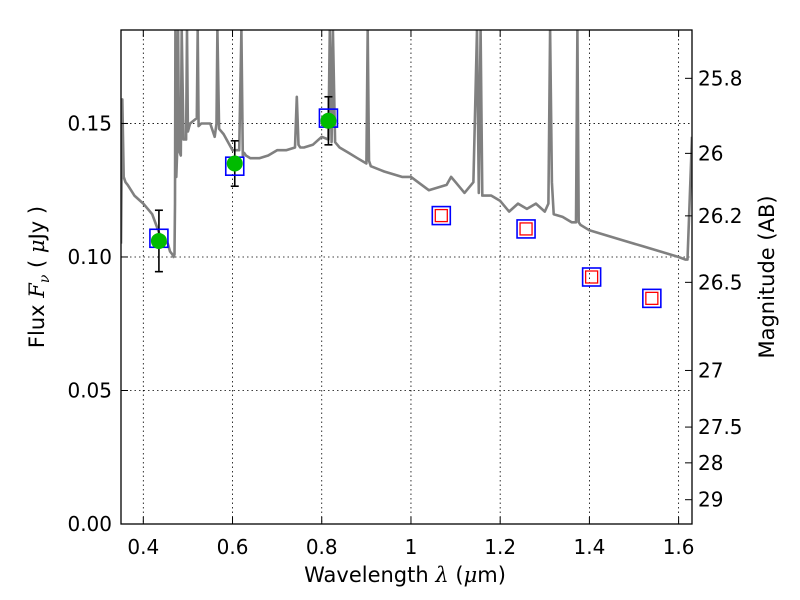 Image resolution: width=800 pixels, height=600 pixels. Describe the element at coordinates (411, 547) in the screenshot. I see `x-tick-label: 1` at that location.